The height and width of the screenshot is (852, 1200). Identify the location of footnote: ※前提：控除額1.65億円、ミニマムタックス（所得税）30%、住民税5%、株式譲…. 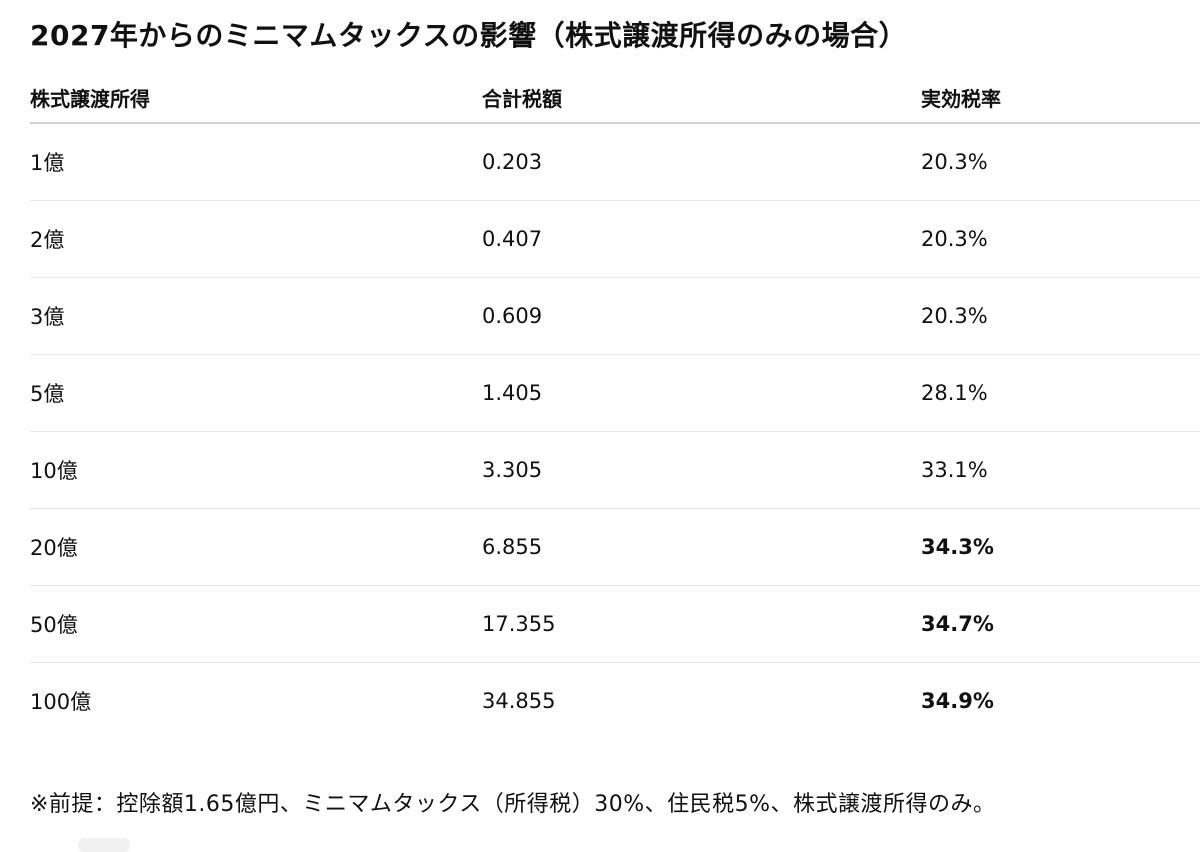
(513, 804).